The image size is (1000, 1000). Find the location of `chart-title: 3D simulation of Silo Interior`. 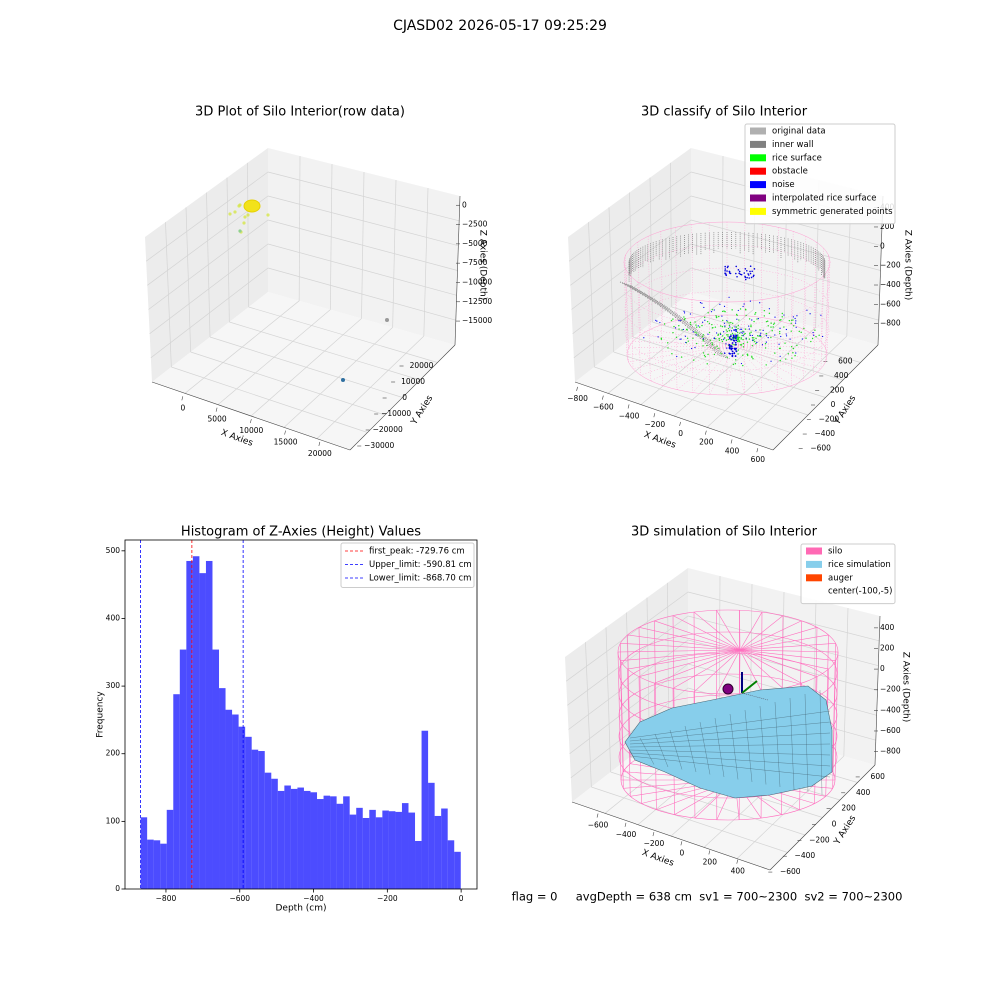

chart-title: 3D simulation of Silo Interior is located at coordinates (724, 532).